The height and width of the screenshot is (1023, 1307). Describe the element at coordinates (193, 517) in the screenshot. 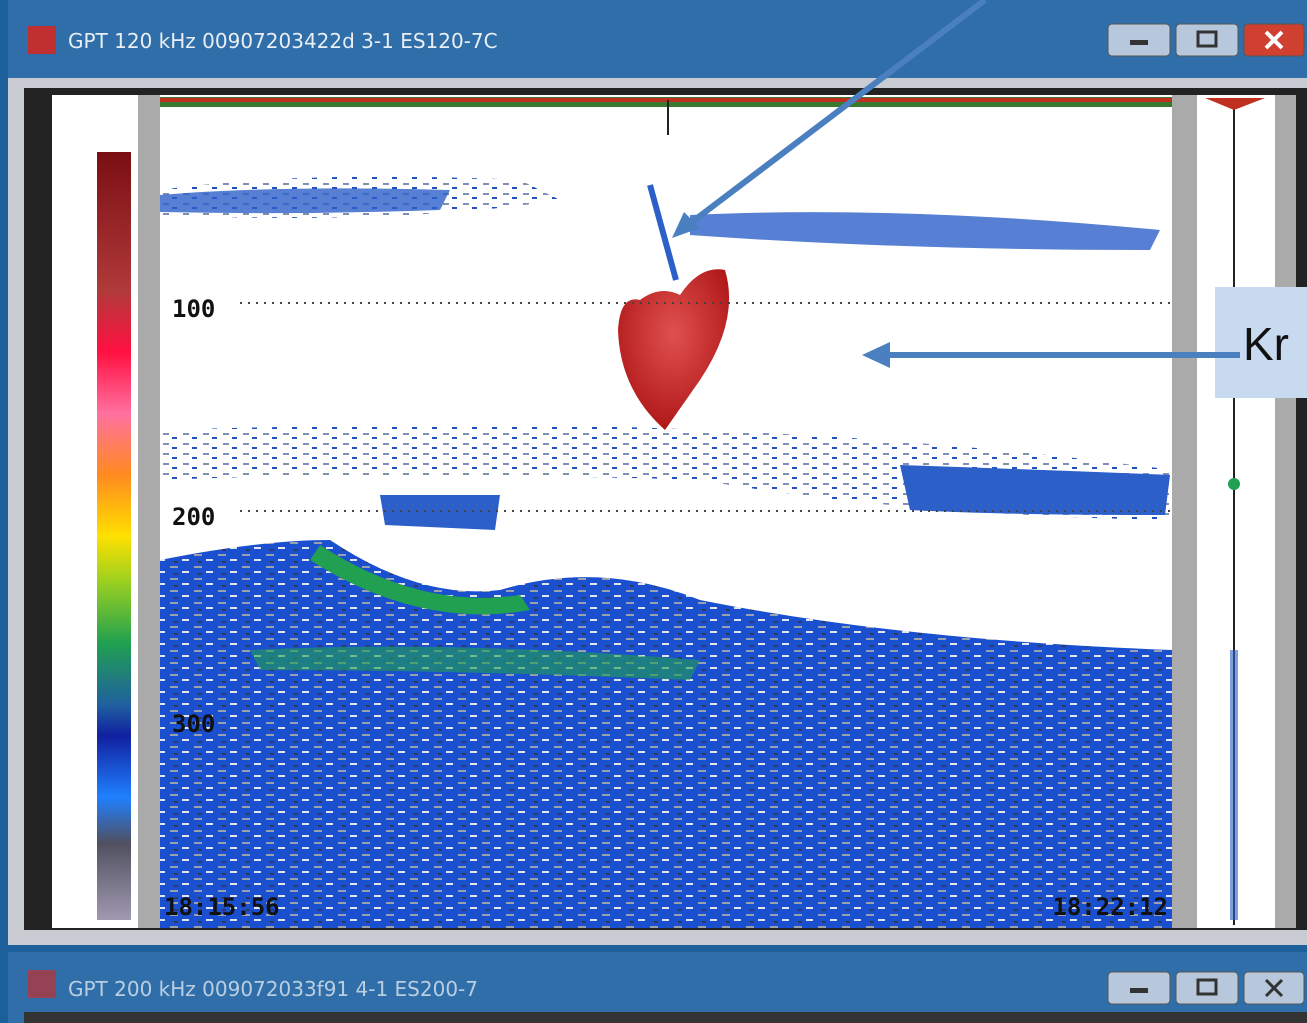

I see `depth-label: 200` at that location.